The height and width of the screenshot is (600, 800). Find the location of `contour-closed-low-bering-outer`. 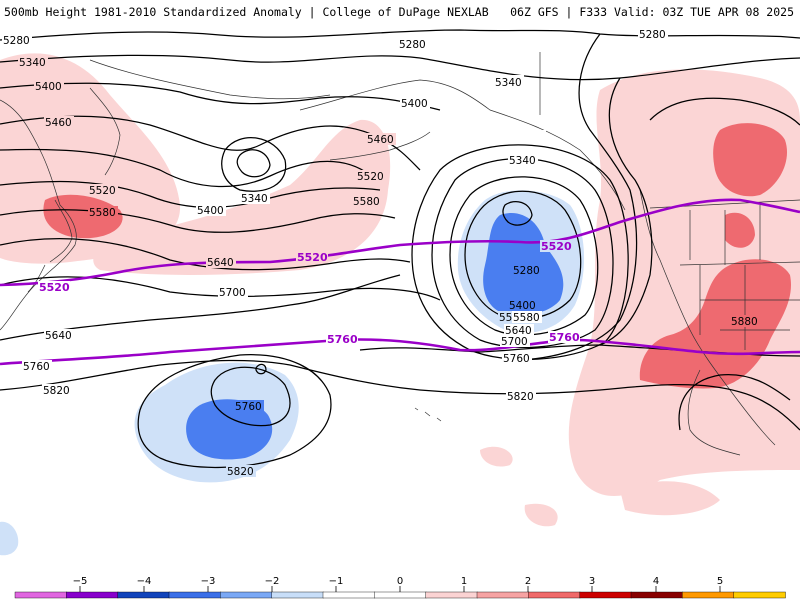

contour-closed-low-bering-outer is located at coordinates (254, 164).